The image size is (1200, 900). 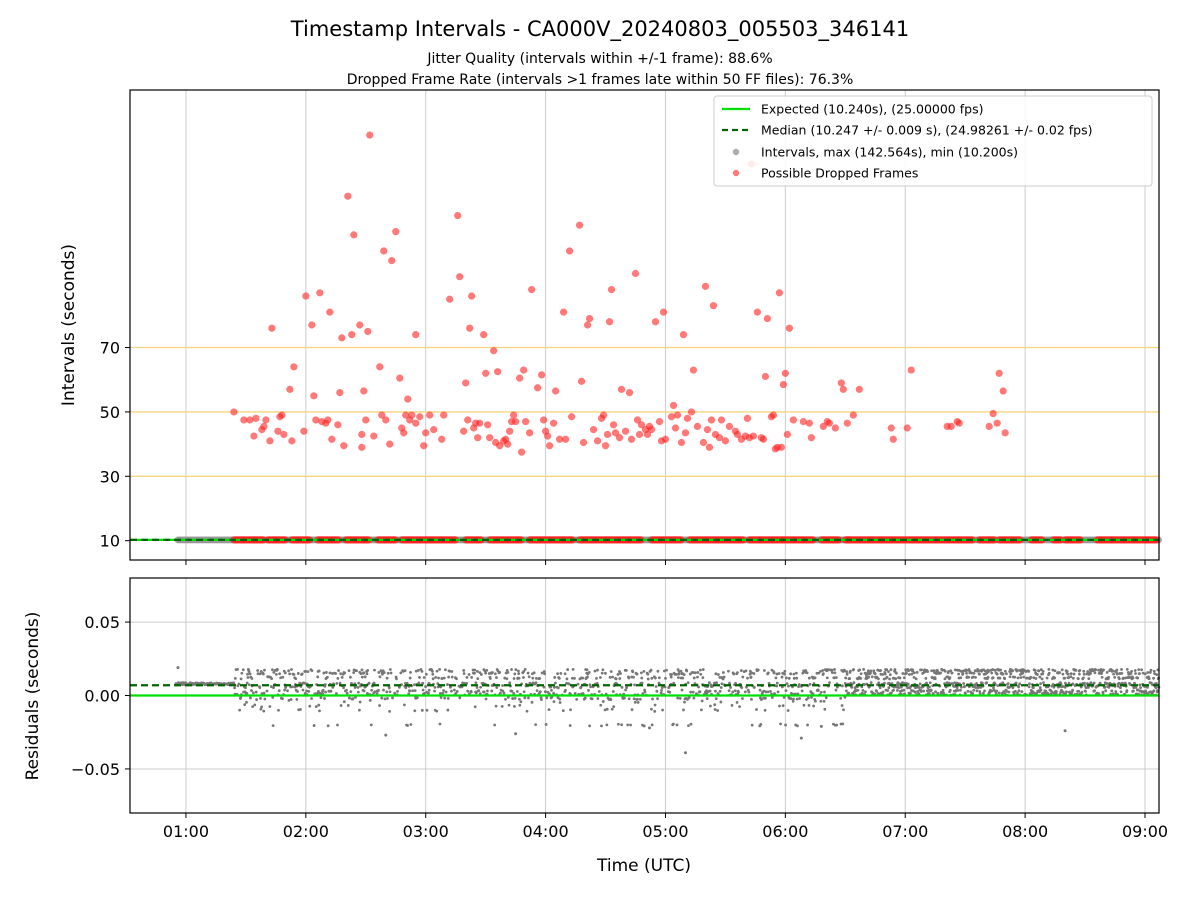 What do you see at coordinates (889, 152) in the screenshot?
I see `legend-intervals-label: Intervals, max (142.564s), min (10.200s)` at bounding box center [889, 152].